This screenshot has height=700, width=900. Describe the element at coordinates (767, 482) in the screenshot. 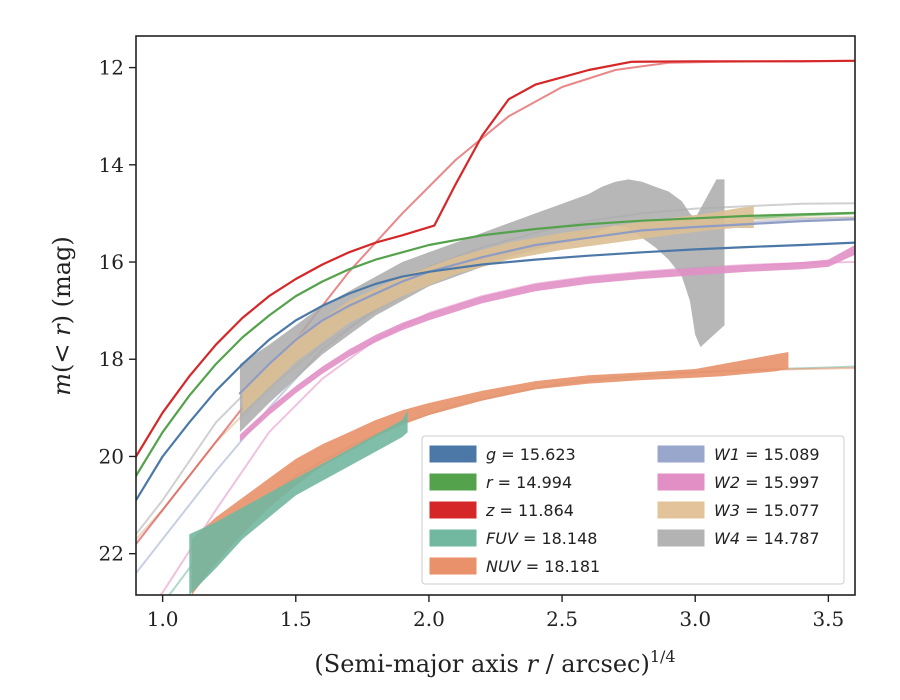

I see `legend-label-w2: W2 = 15.997` at that location.